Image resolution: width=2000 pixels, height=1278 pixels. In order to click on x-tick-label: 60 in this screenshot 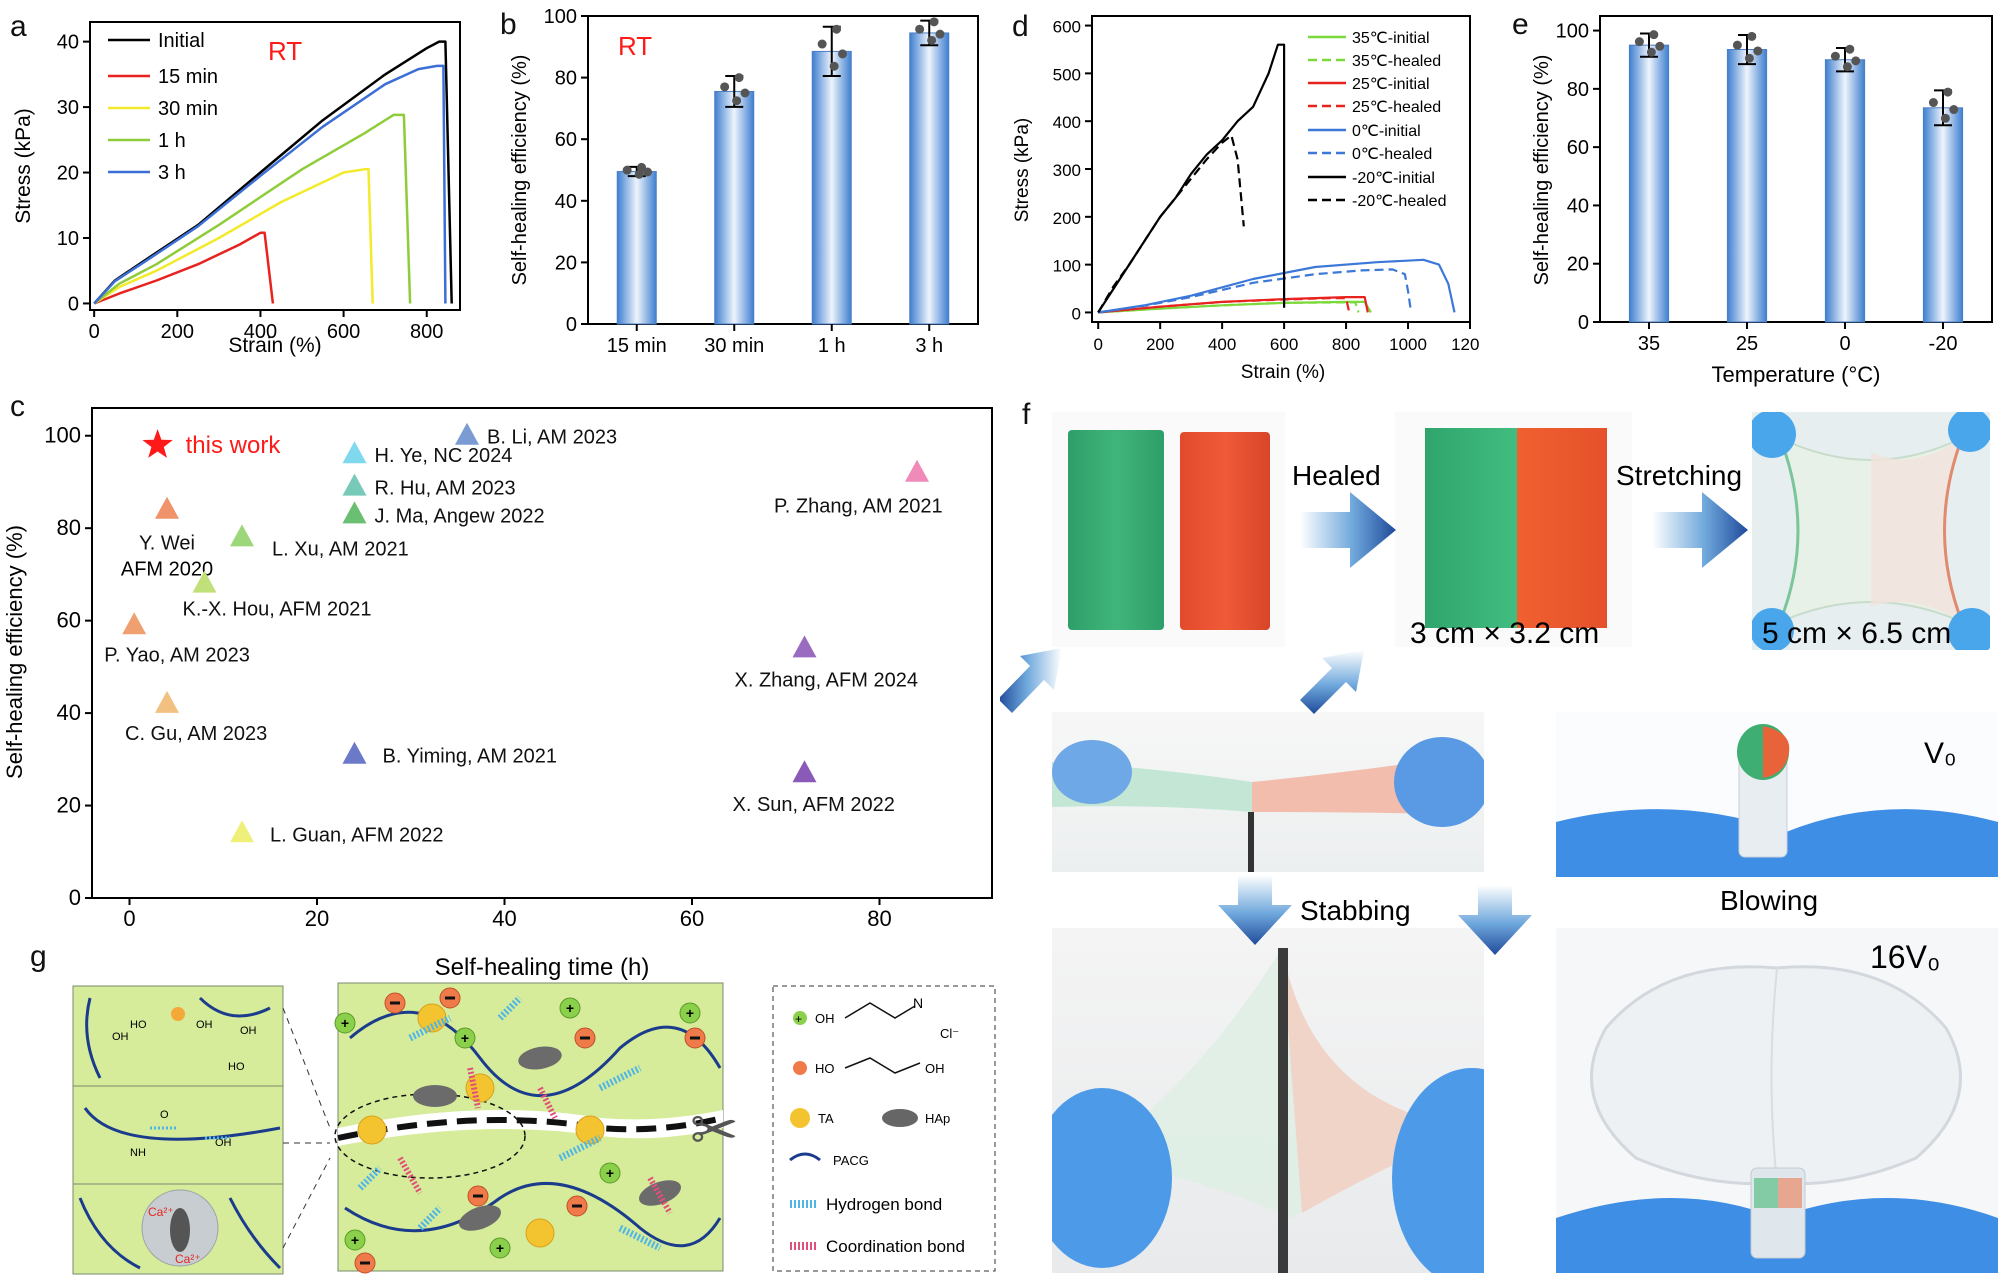, I will do `click(692, 918)`.